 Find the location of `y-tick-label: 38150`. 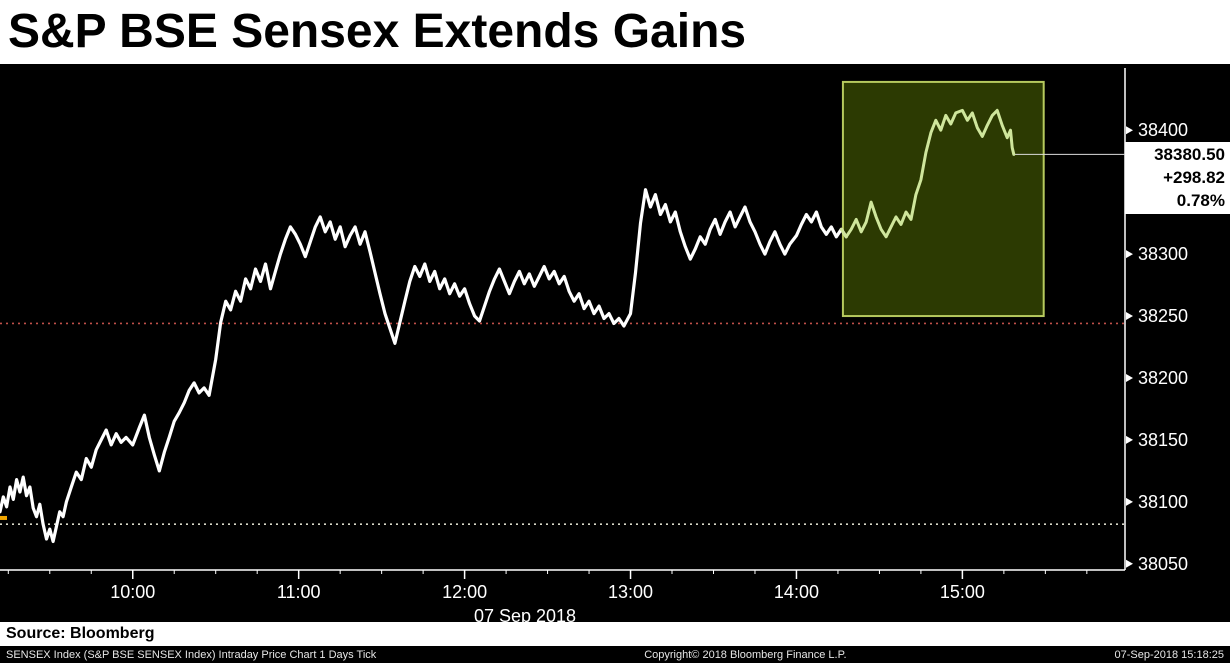

y-tick-label: 38150 is located at coordinates (1163, 440).